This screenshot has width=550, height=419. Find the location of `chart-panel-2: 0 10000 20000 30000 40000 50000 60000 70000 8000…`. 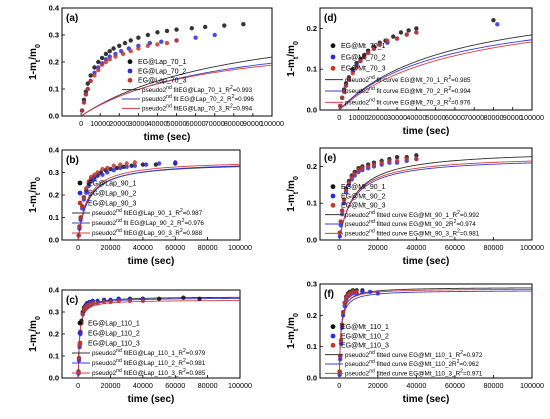

chart-panel-2: 0 10000 20000 30000 40000 50000 60000 70000 8000… is located at coordinates (415, 72).